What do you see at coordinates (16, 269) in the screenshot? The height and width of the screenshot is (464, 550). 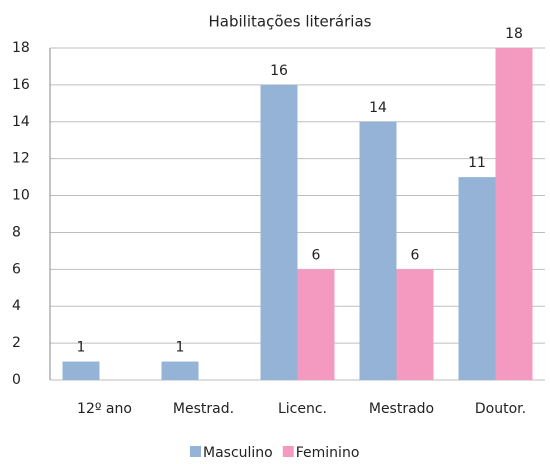 I see `y-tick-label: 6` at bounding box center [16, 269].